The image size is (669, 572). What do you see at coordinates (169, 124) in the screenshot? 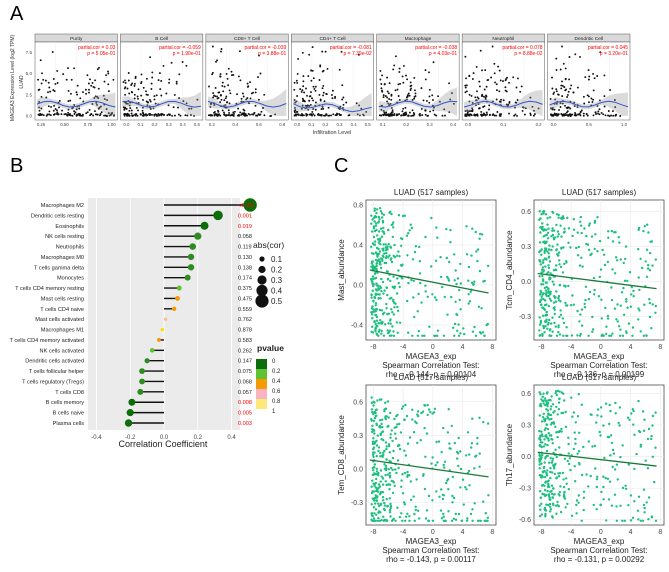
I see `facet-x-tick: 0.3` at bounding box center [169, 124].